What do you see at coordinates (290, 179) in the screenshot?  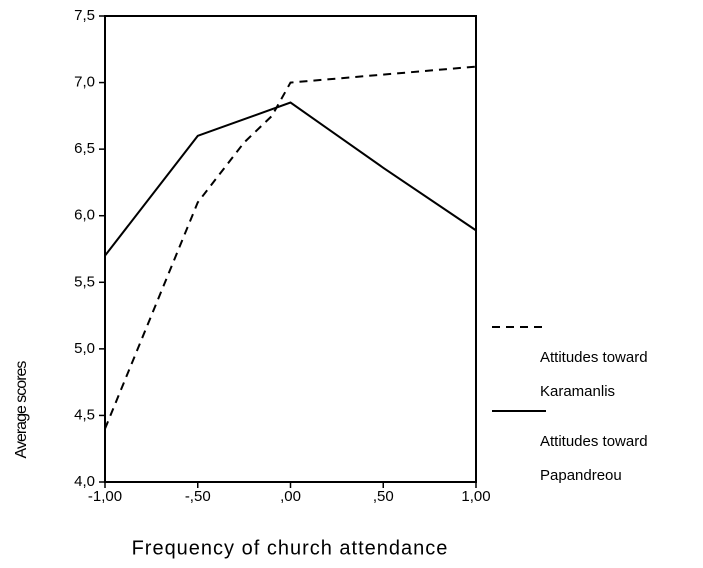 I see `line` at bounding box center [290, 179].